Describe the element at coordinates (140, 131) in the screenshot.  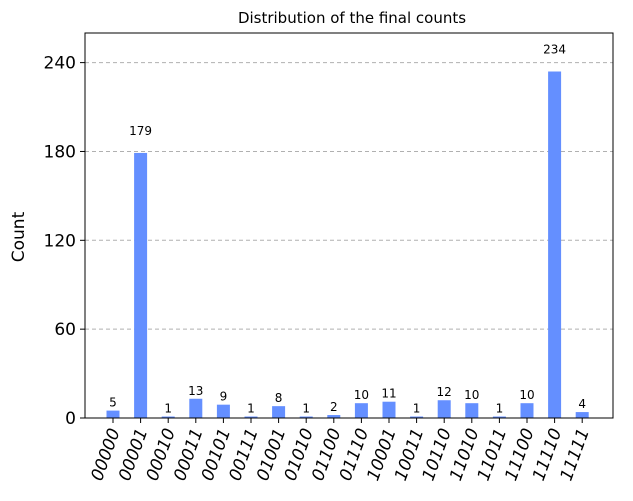
I see `data-label: 179` at that location.